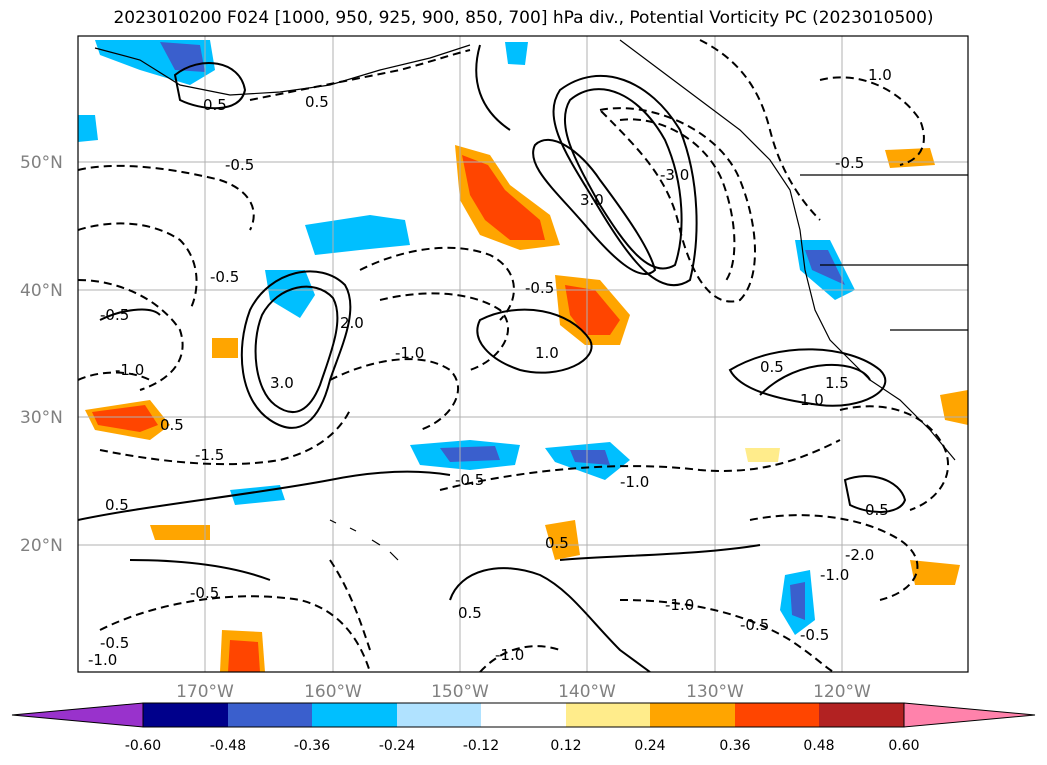  I want to click on shade-orange-s1, so click(562, 540).